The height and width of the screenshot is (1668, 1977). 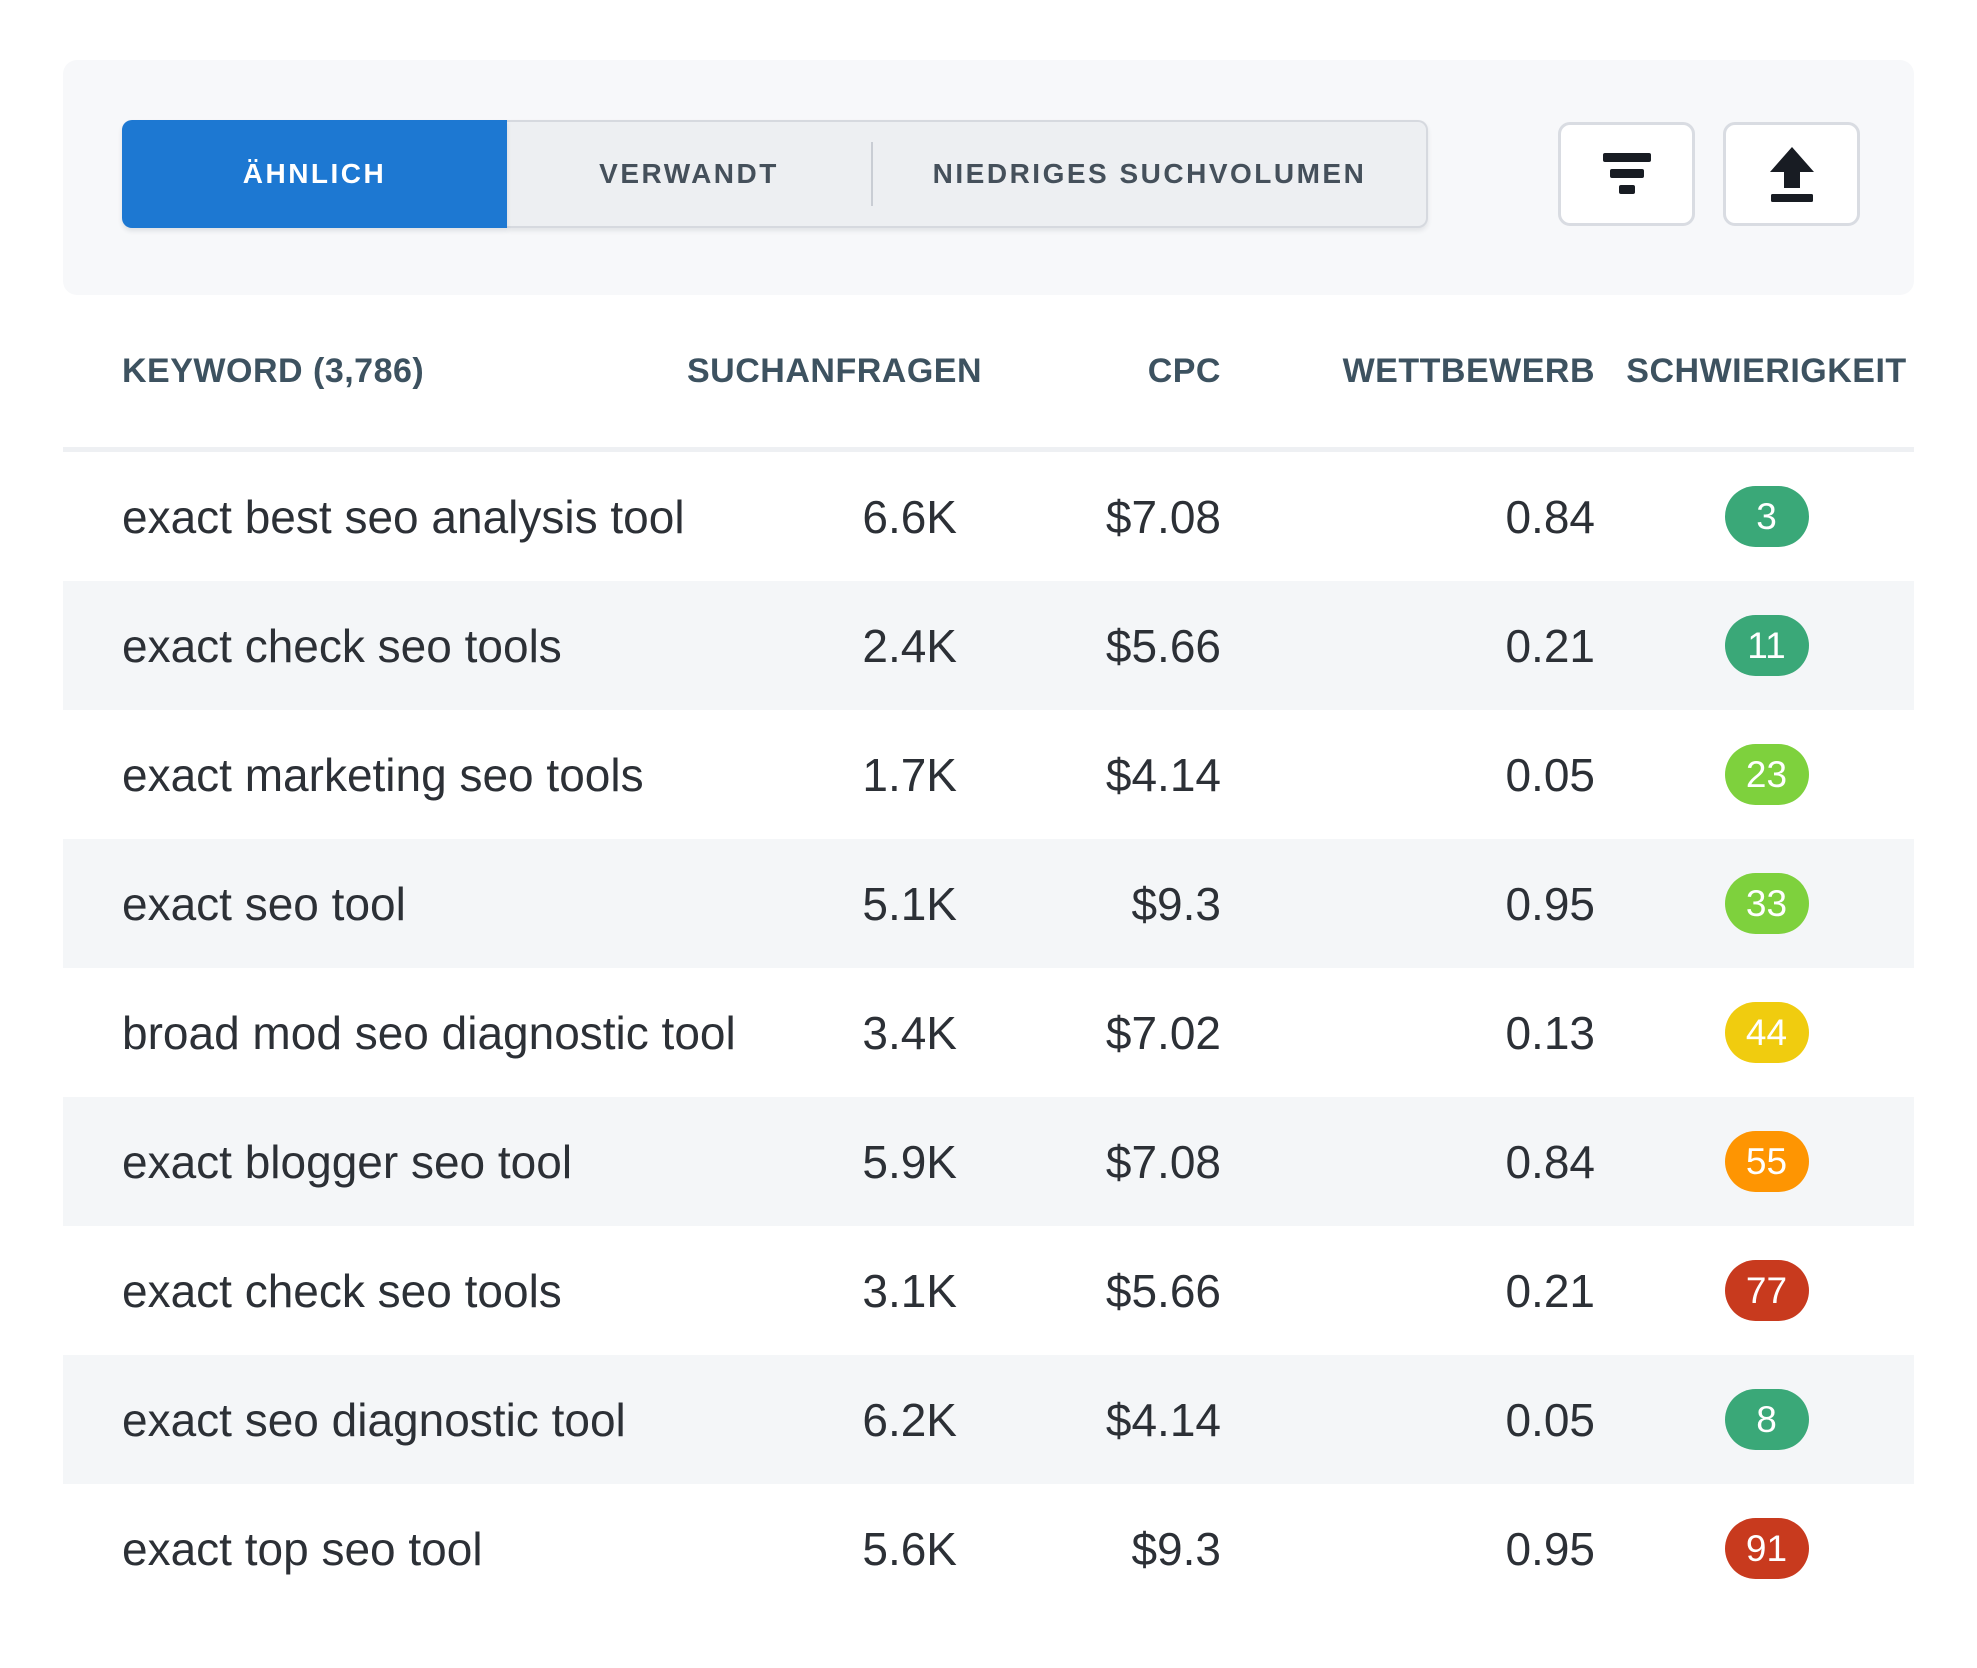 I want to click on volume-cell: 6.6K, so click(x=909, y=516).